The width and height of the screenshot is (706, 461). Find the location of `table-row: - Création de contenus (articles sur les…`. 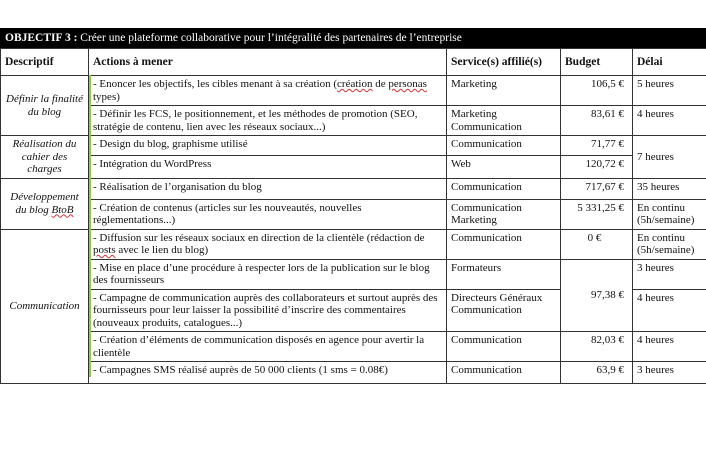

table-row: - Création de contenus (articles sur les… is located at coordinates (353, 214).